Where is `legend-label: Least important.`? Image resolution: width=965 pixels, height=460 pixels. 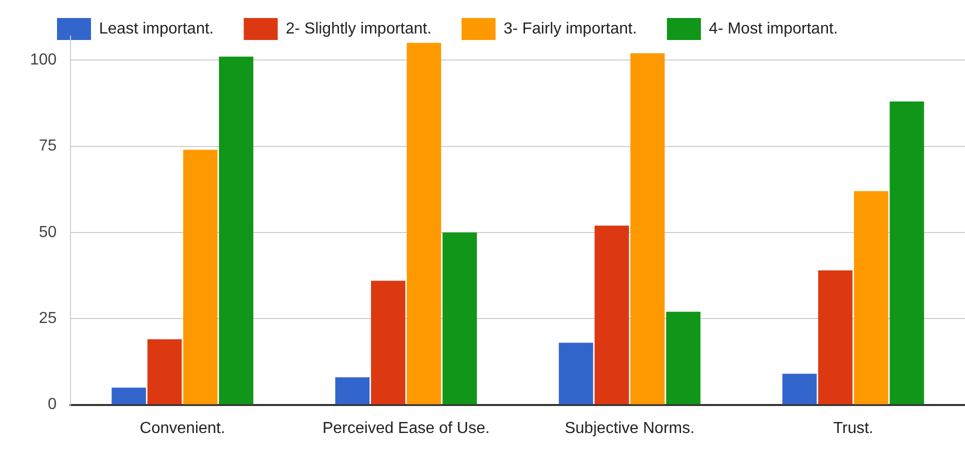
legend-label: Least important. is located at coordinates (156, 29).